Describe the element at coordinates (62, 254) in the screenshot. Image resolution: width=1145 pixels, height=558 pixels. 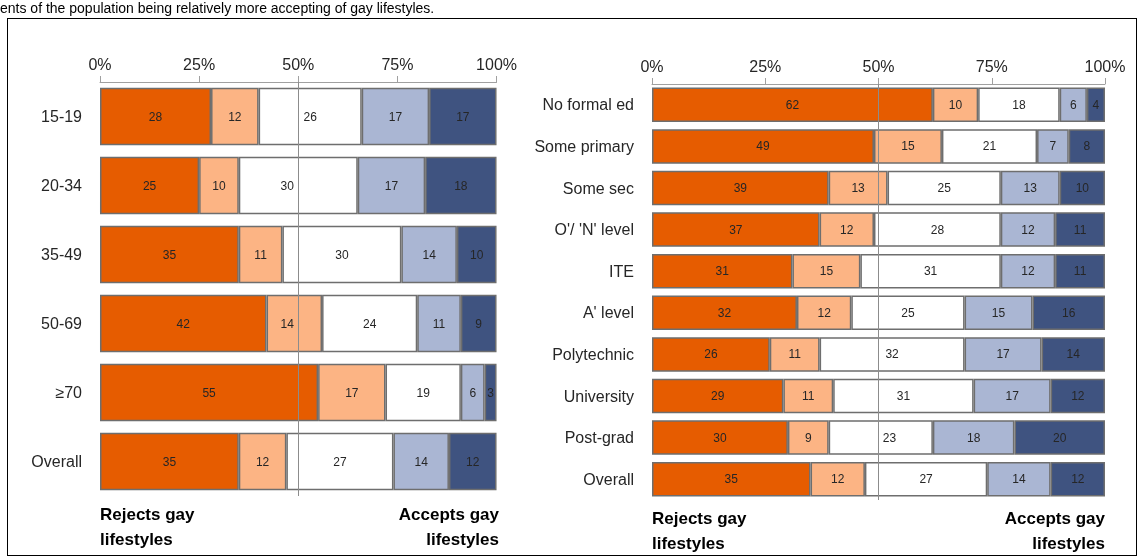
I see `y-tick-label: 35-49` at that location.